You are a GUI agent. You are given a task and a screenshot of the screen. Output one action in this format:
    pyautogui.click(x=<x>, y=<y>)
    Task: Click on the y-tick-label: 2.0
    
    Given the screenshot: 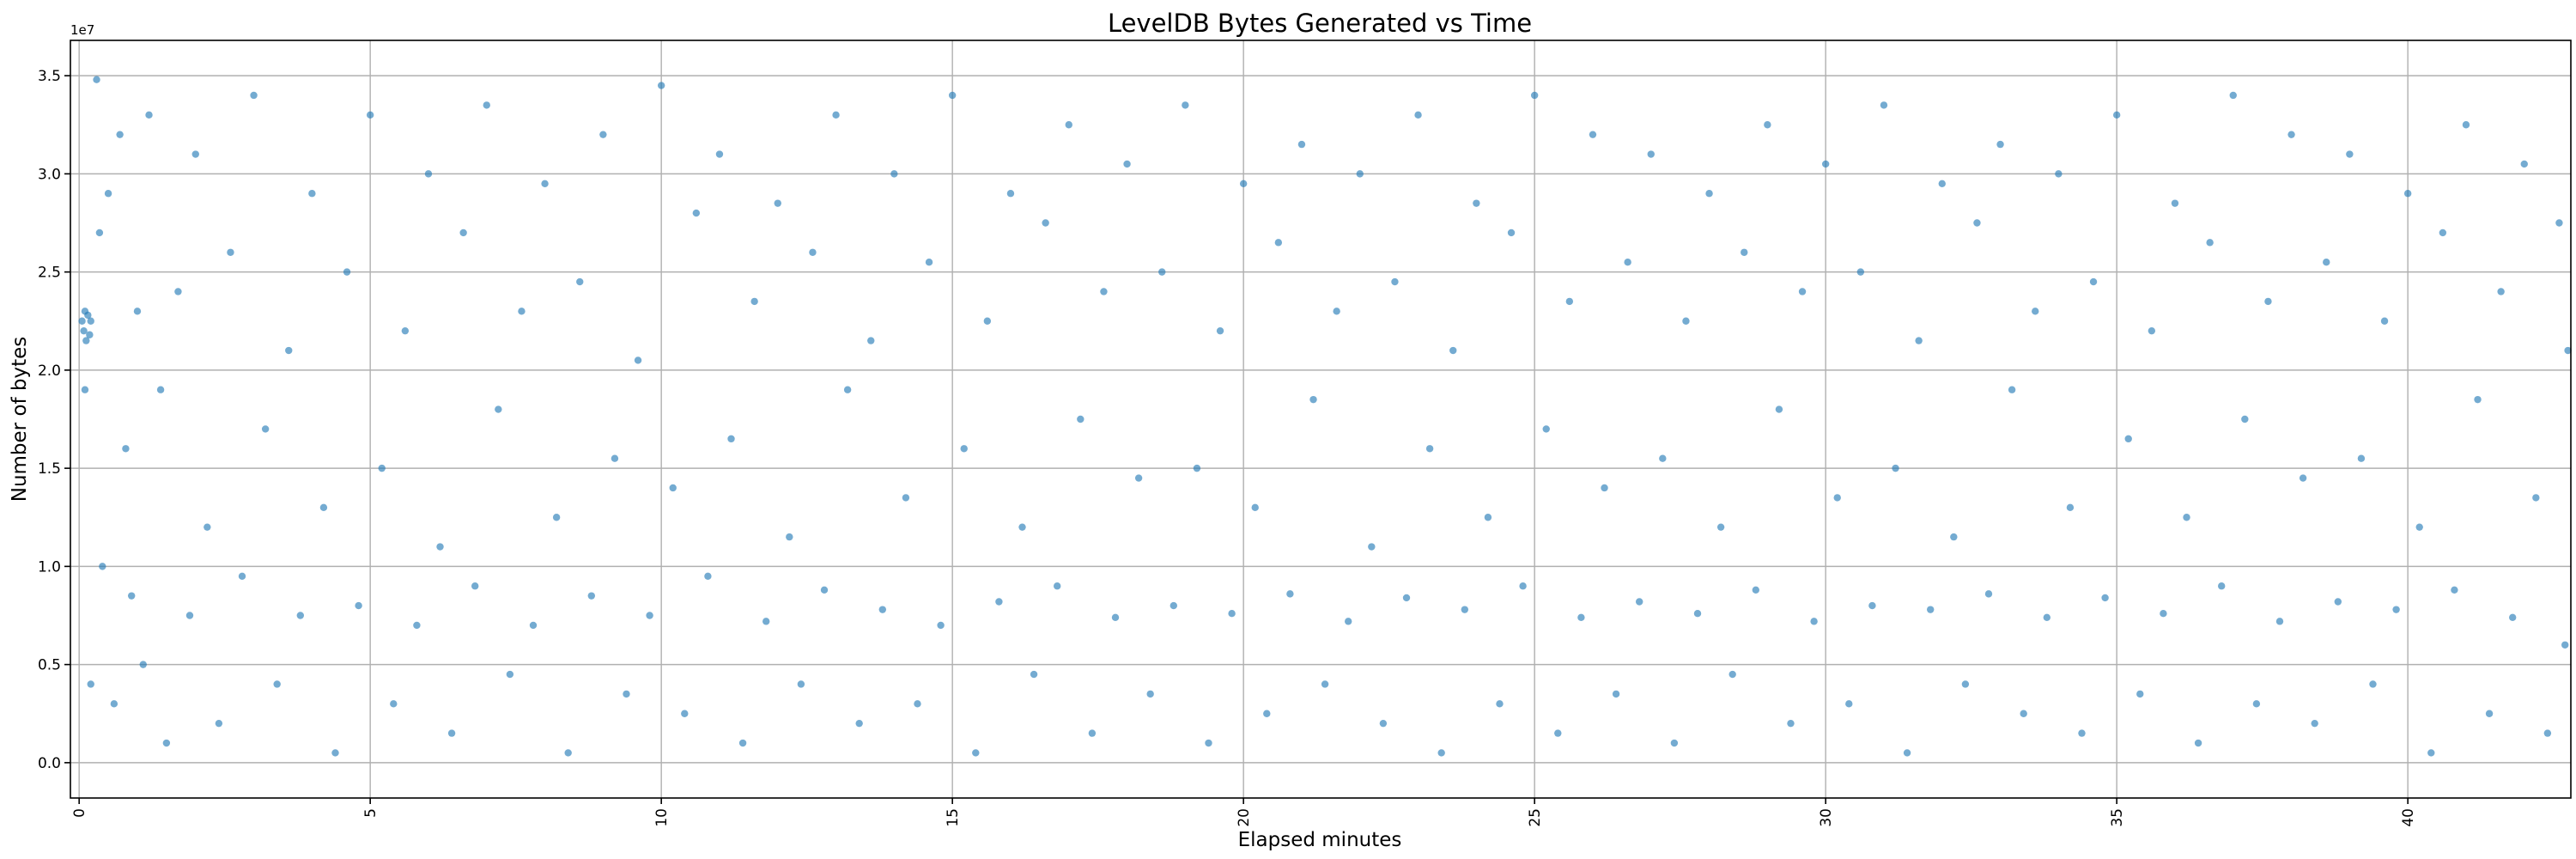 What is the action you would take?
    pyautogui.click(x=49, y=371)
    